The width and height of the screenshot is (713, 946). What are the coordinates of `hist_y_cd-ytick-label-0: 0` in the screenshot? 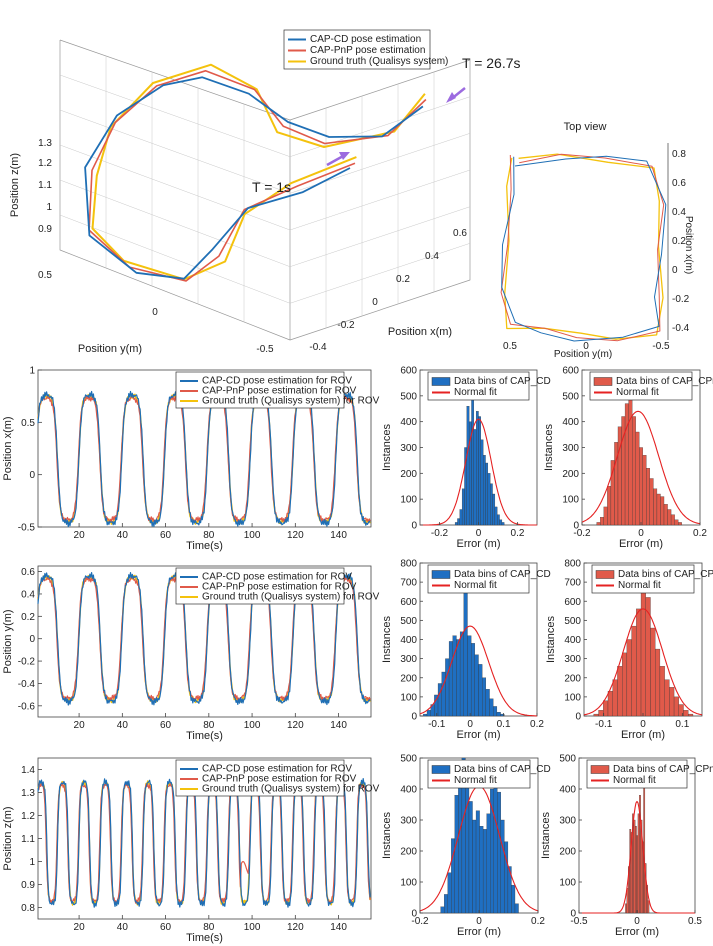 It's located at (414, 717).